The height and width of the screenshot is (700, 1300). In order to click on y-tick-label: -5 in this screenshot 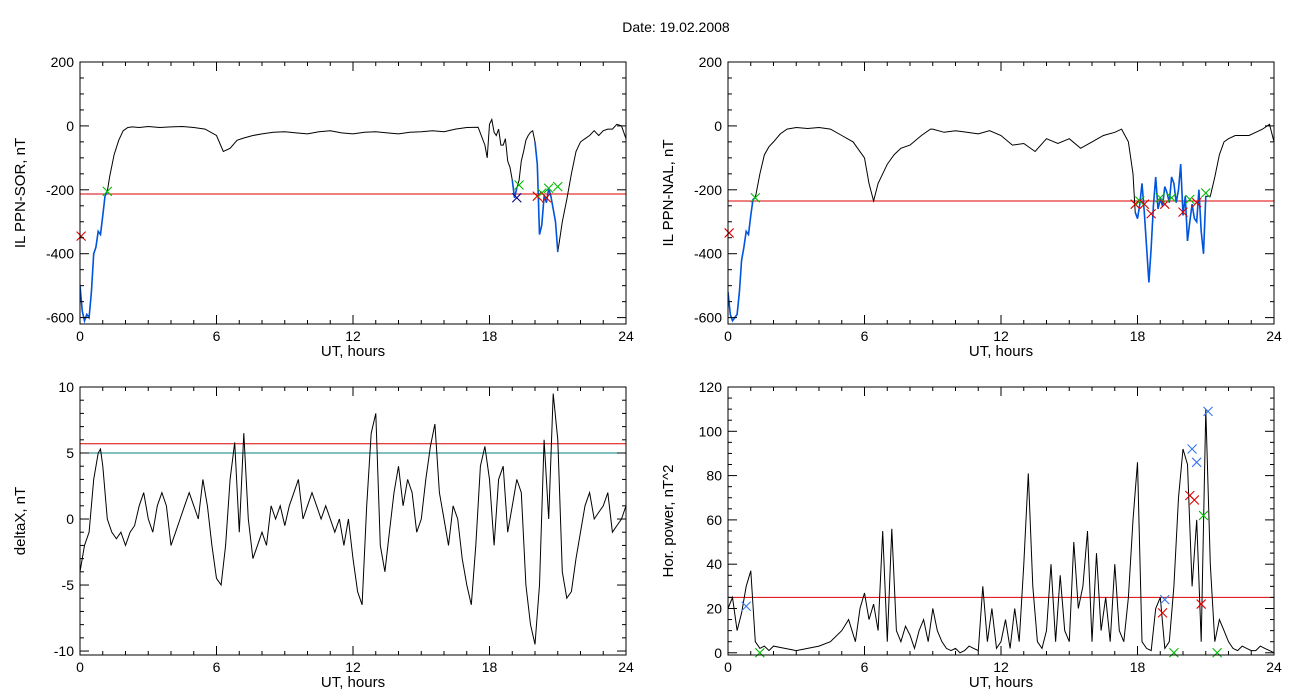, I will do `click(68, 585)`.